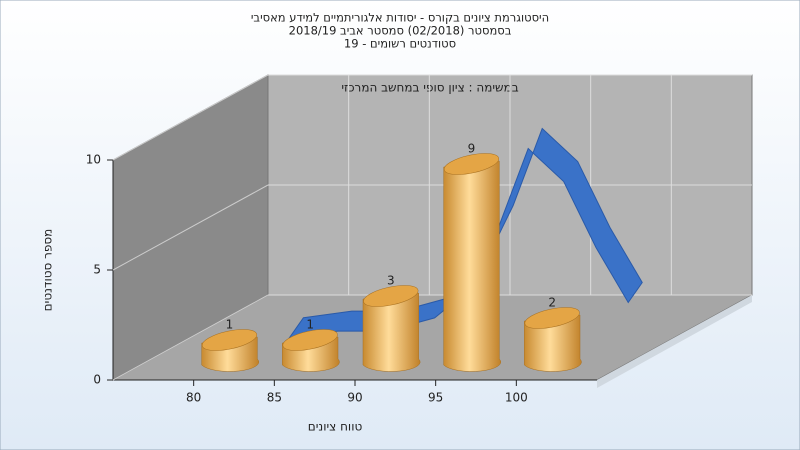 This screenshot has width=800, height=450. Describe the element at coordinates (472, 149) in the screenshot. I see `value-label: 9` at that location.